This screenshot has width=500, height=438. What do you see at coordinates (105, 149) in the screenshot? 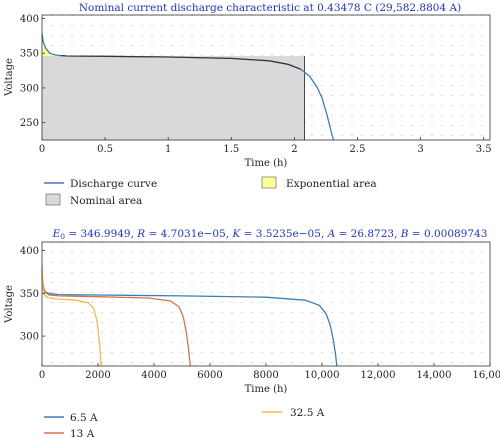
I see `x-tick-label: 0.5` at bounding box center [105, 149].